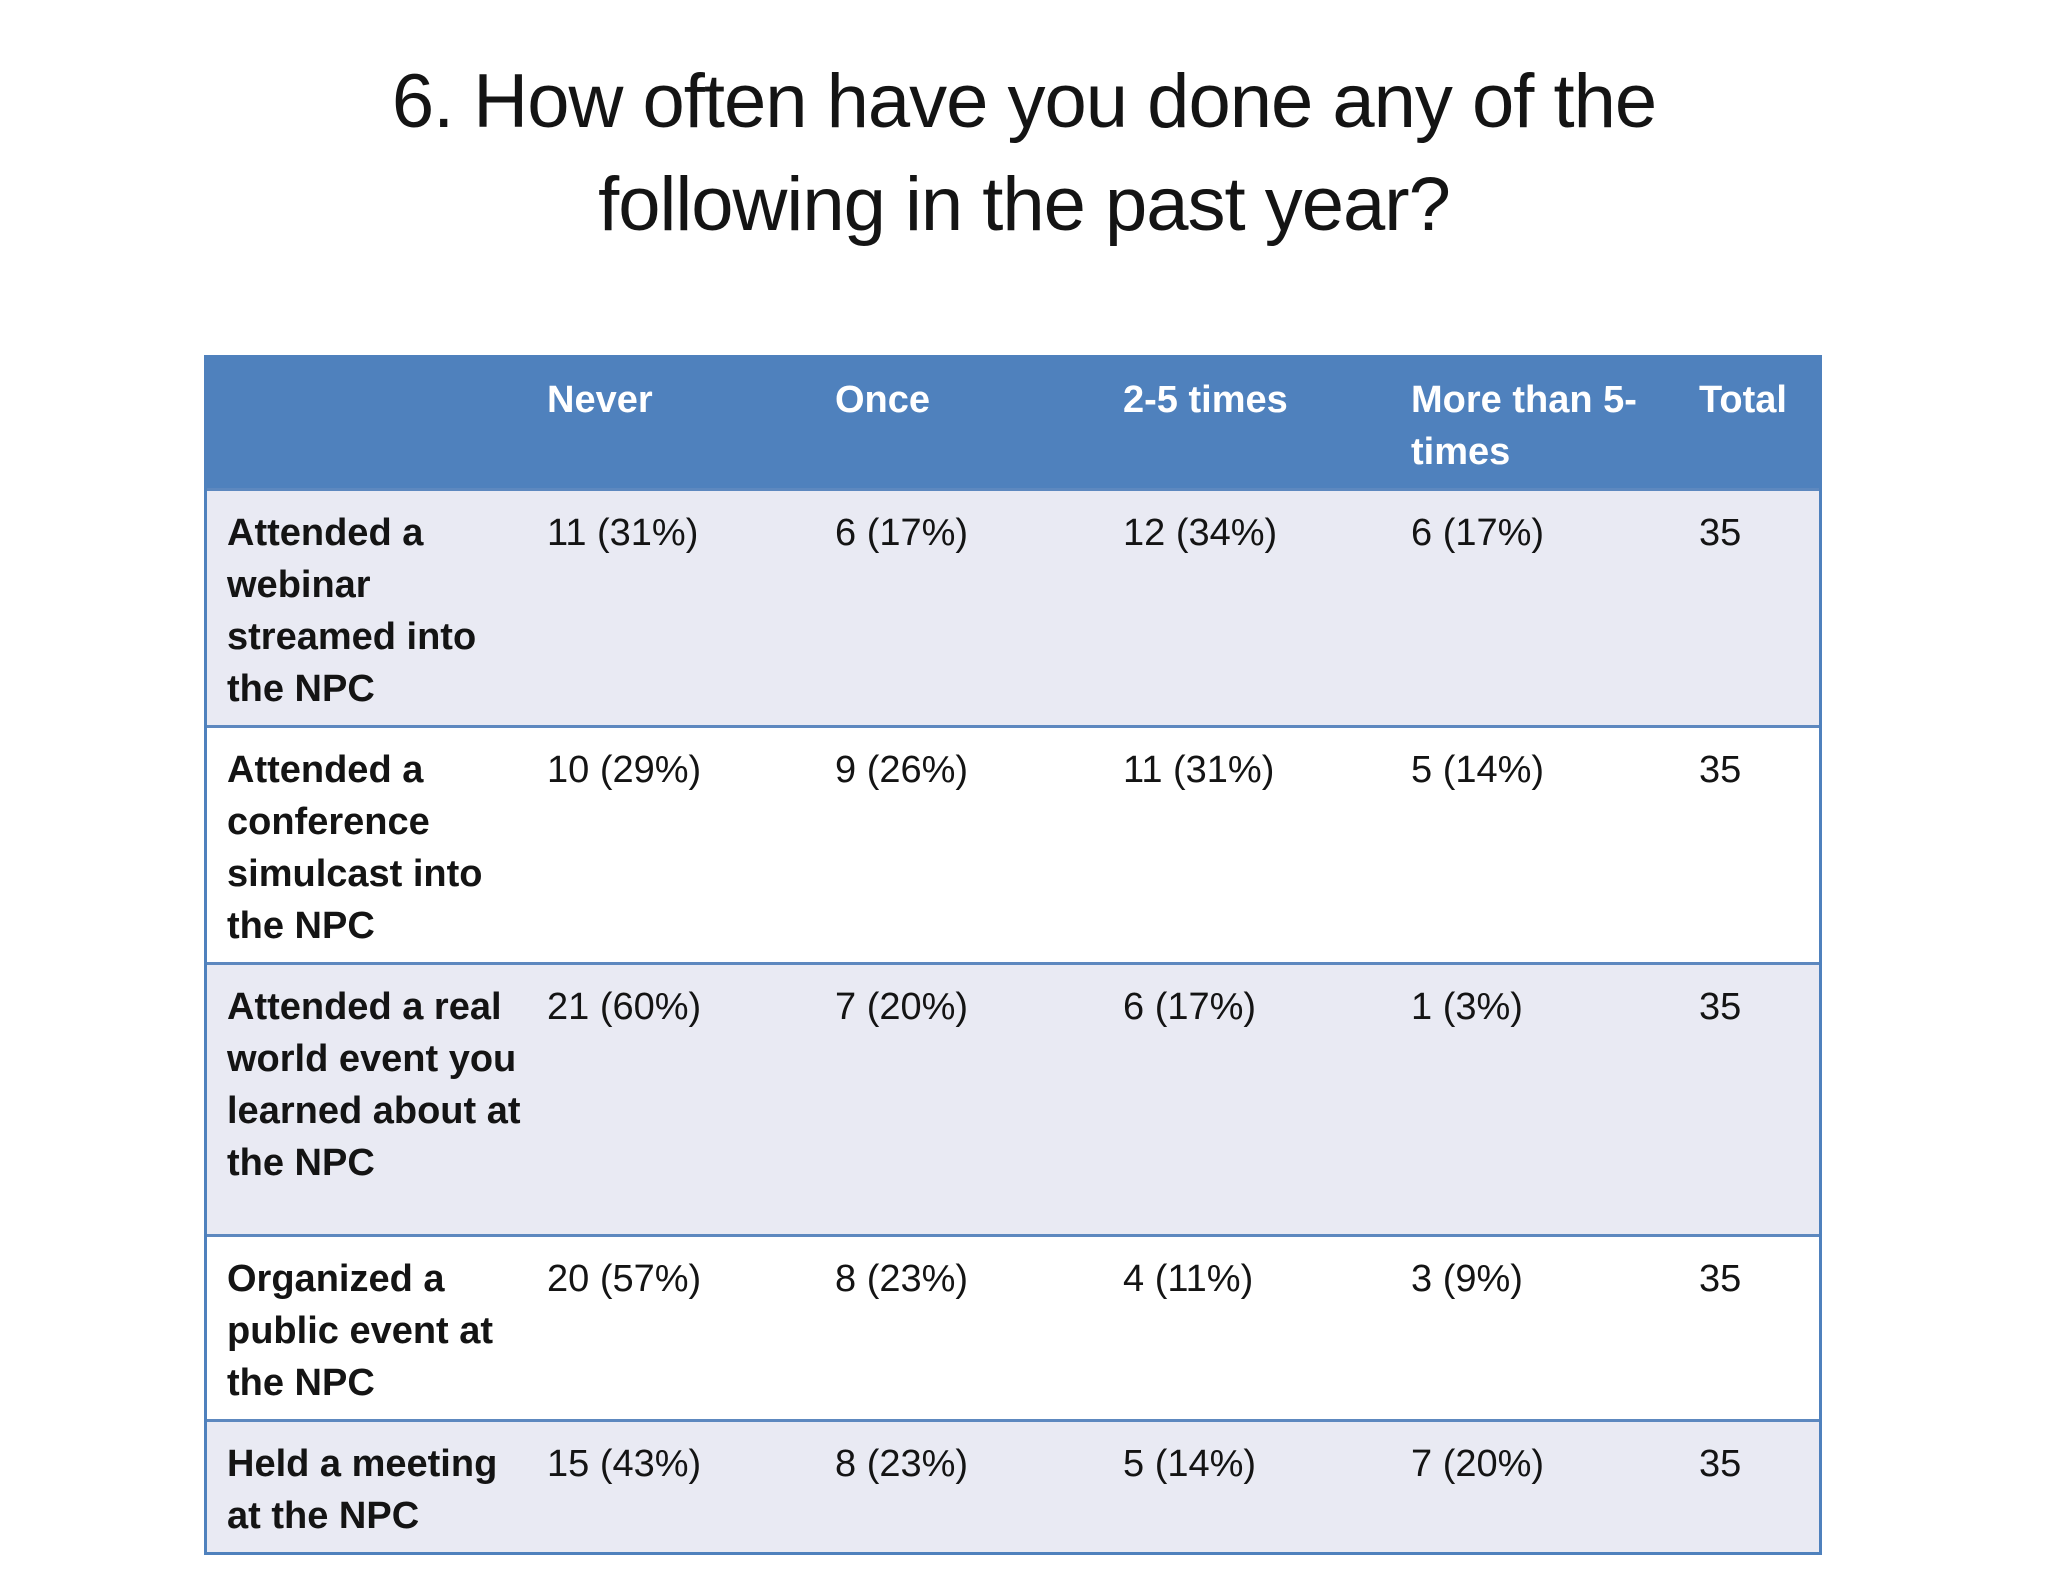 This screenshot has width=2048, height=1586. Describe the element at coordinates (624, 1279) in the screenshot. I see `data-cell: 20 (57%)` at that location.